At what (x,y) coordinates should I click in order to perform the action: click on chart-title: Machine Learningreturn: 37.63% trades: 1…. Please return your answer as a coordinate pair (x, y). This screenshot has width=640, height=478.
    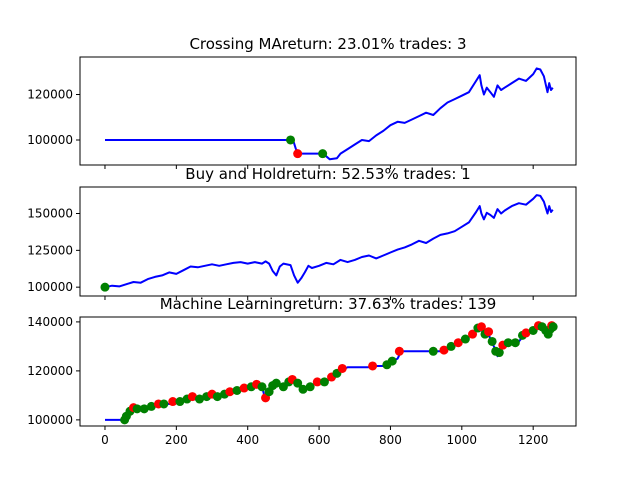
    Looking at the image, I should click on (328, 304).